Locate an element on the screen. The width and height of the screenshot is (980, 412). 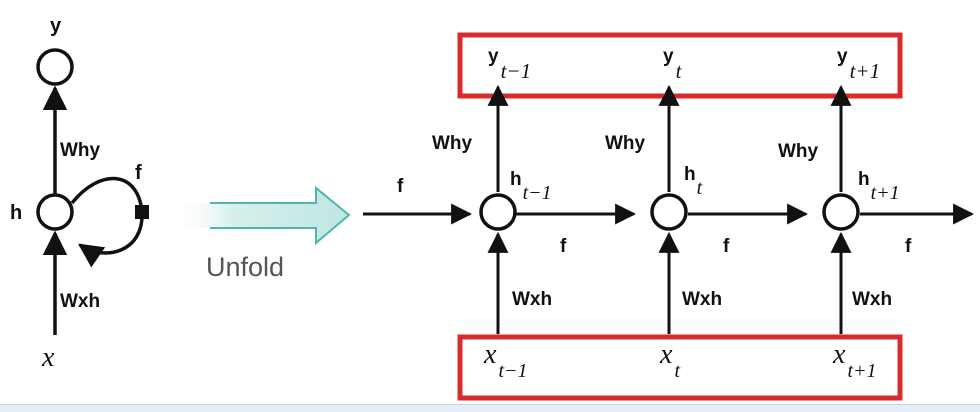
step3-hidden-node is located at coordinates (841, 212).